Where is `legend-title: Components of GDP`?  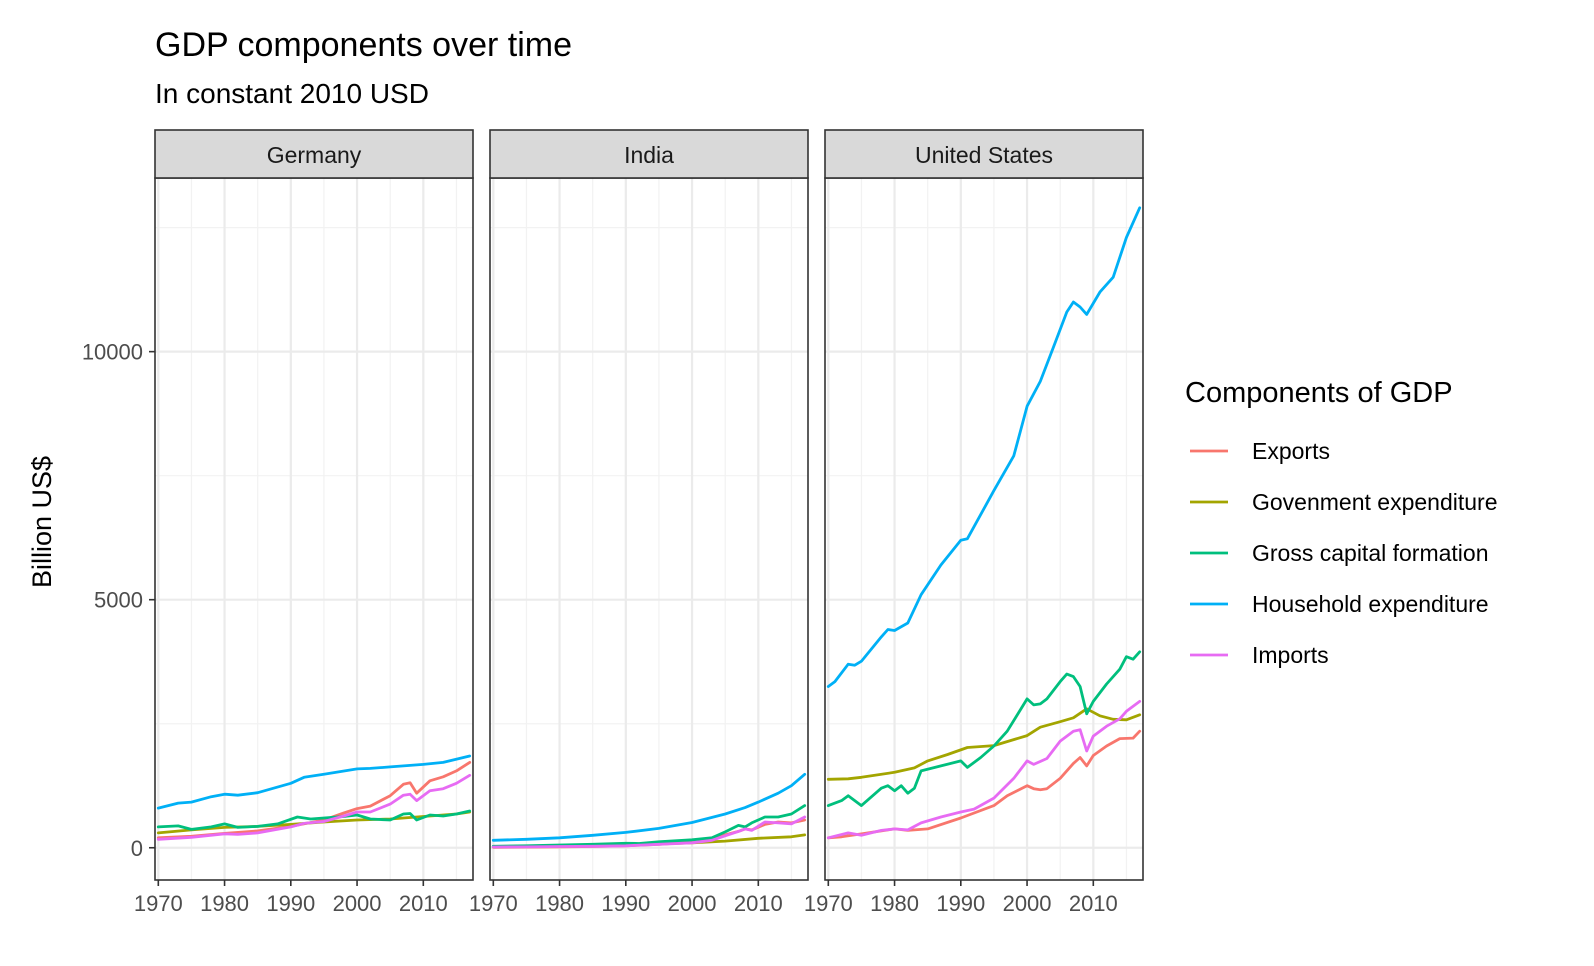 legend-title: Components of GDP is located at coordinates (1319, 393).